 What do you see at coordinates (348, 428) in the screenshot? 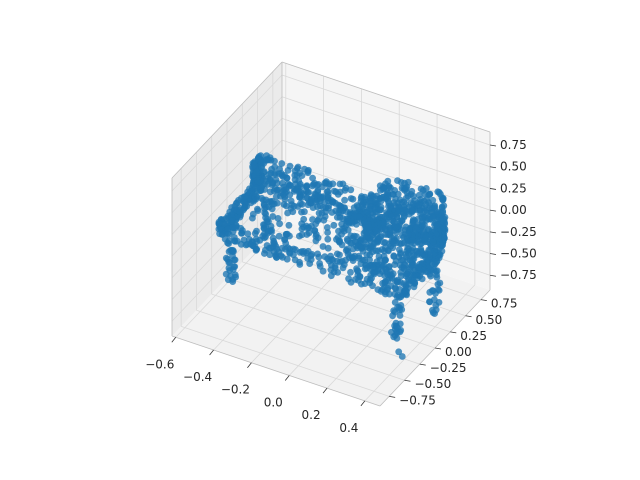
I see `x-tick-label: 0.4` at bounding box center [348, 428].